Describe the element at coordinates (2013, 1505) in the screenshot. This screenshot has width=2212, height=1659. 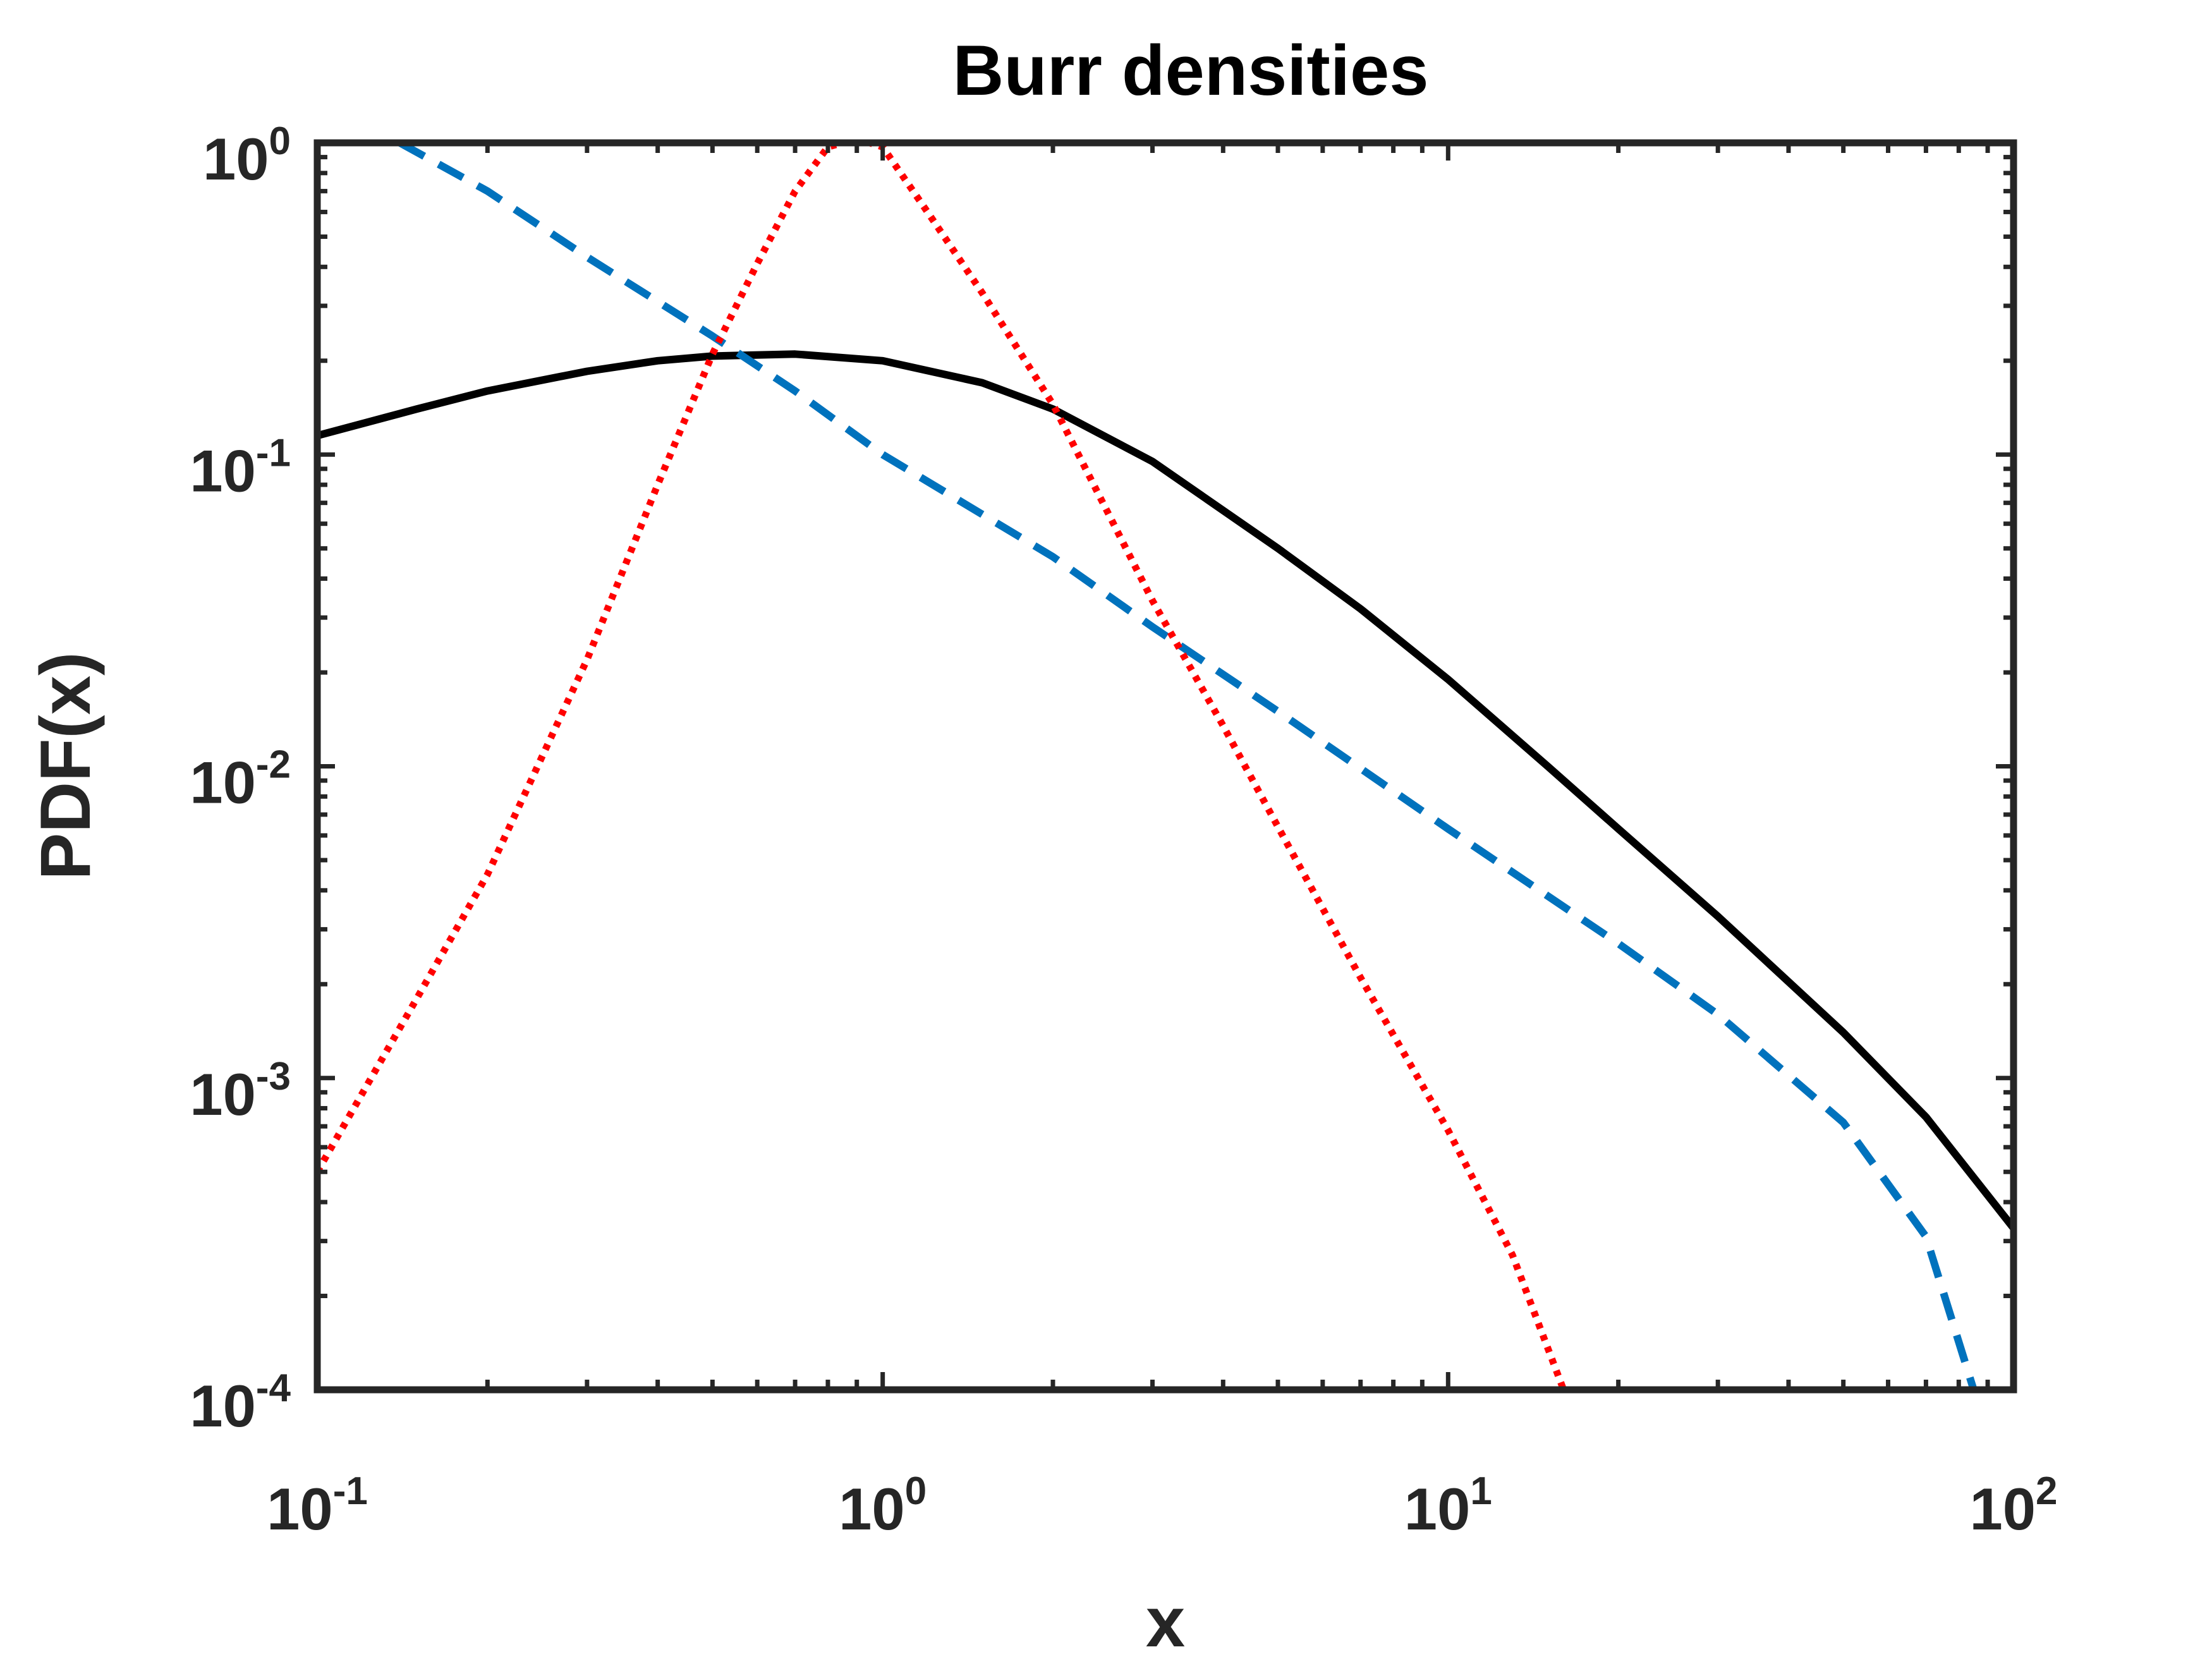
I see `x-tick-label: 10²` at that location.